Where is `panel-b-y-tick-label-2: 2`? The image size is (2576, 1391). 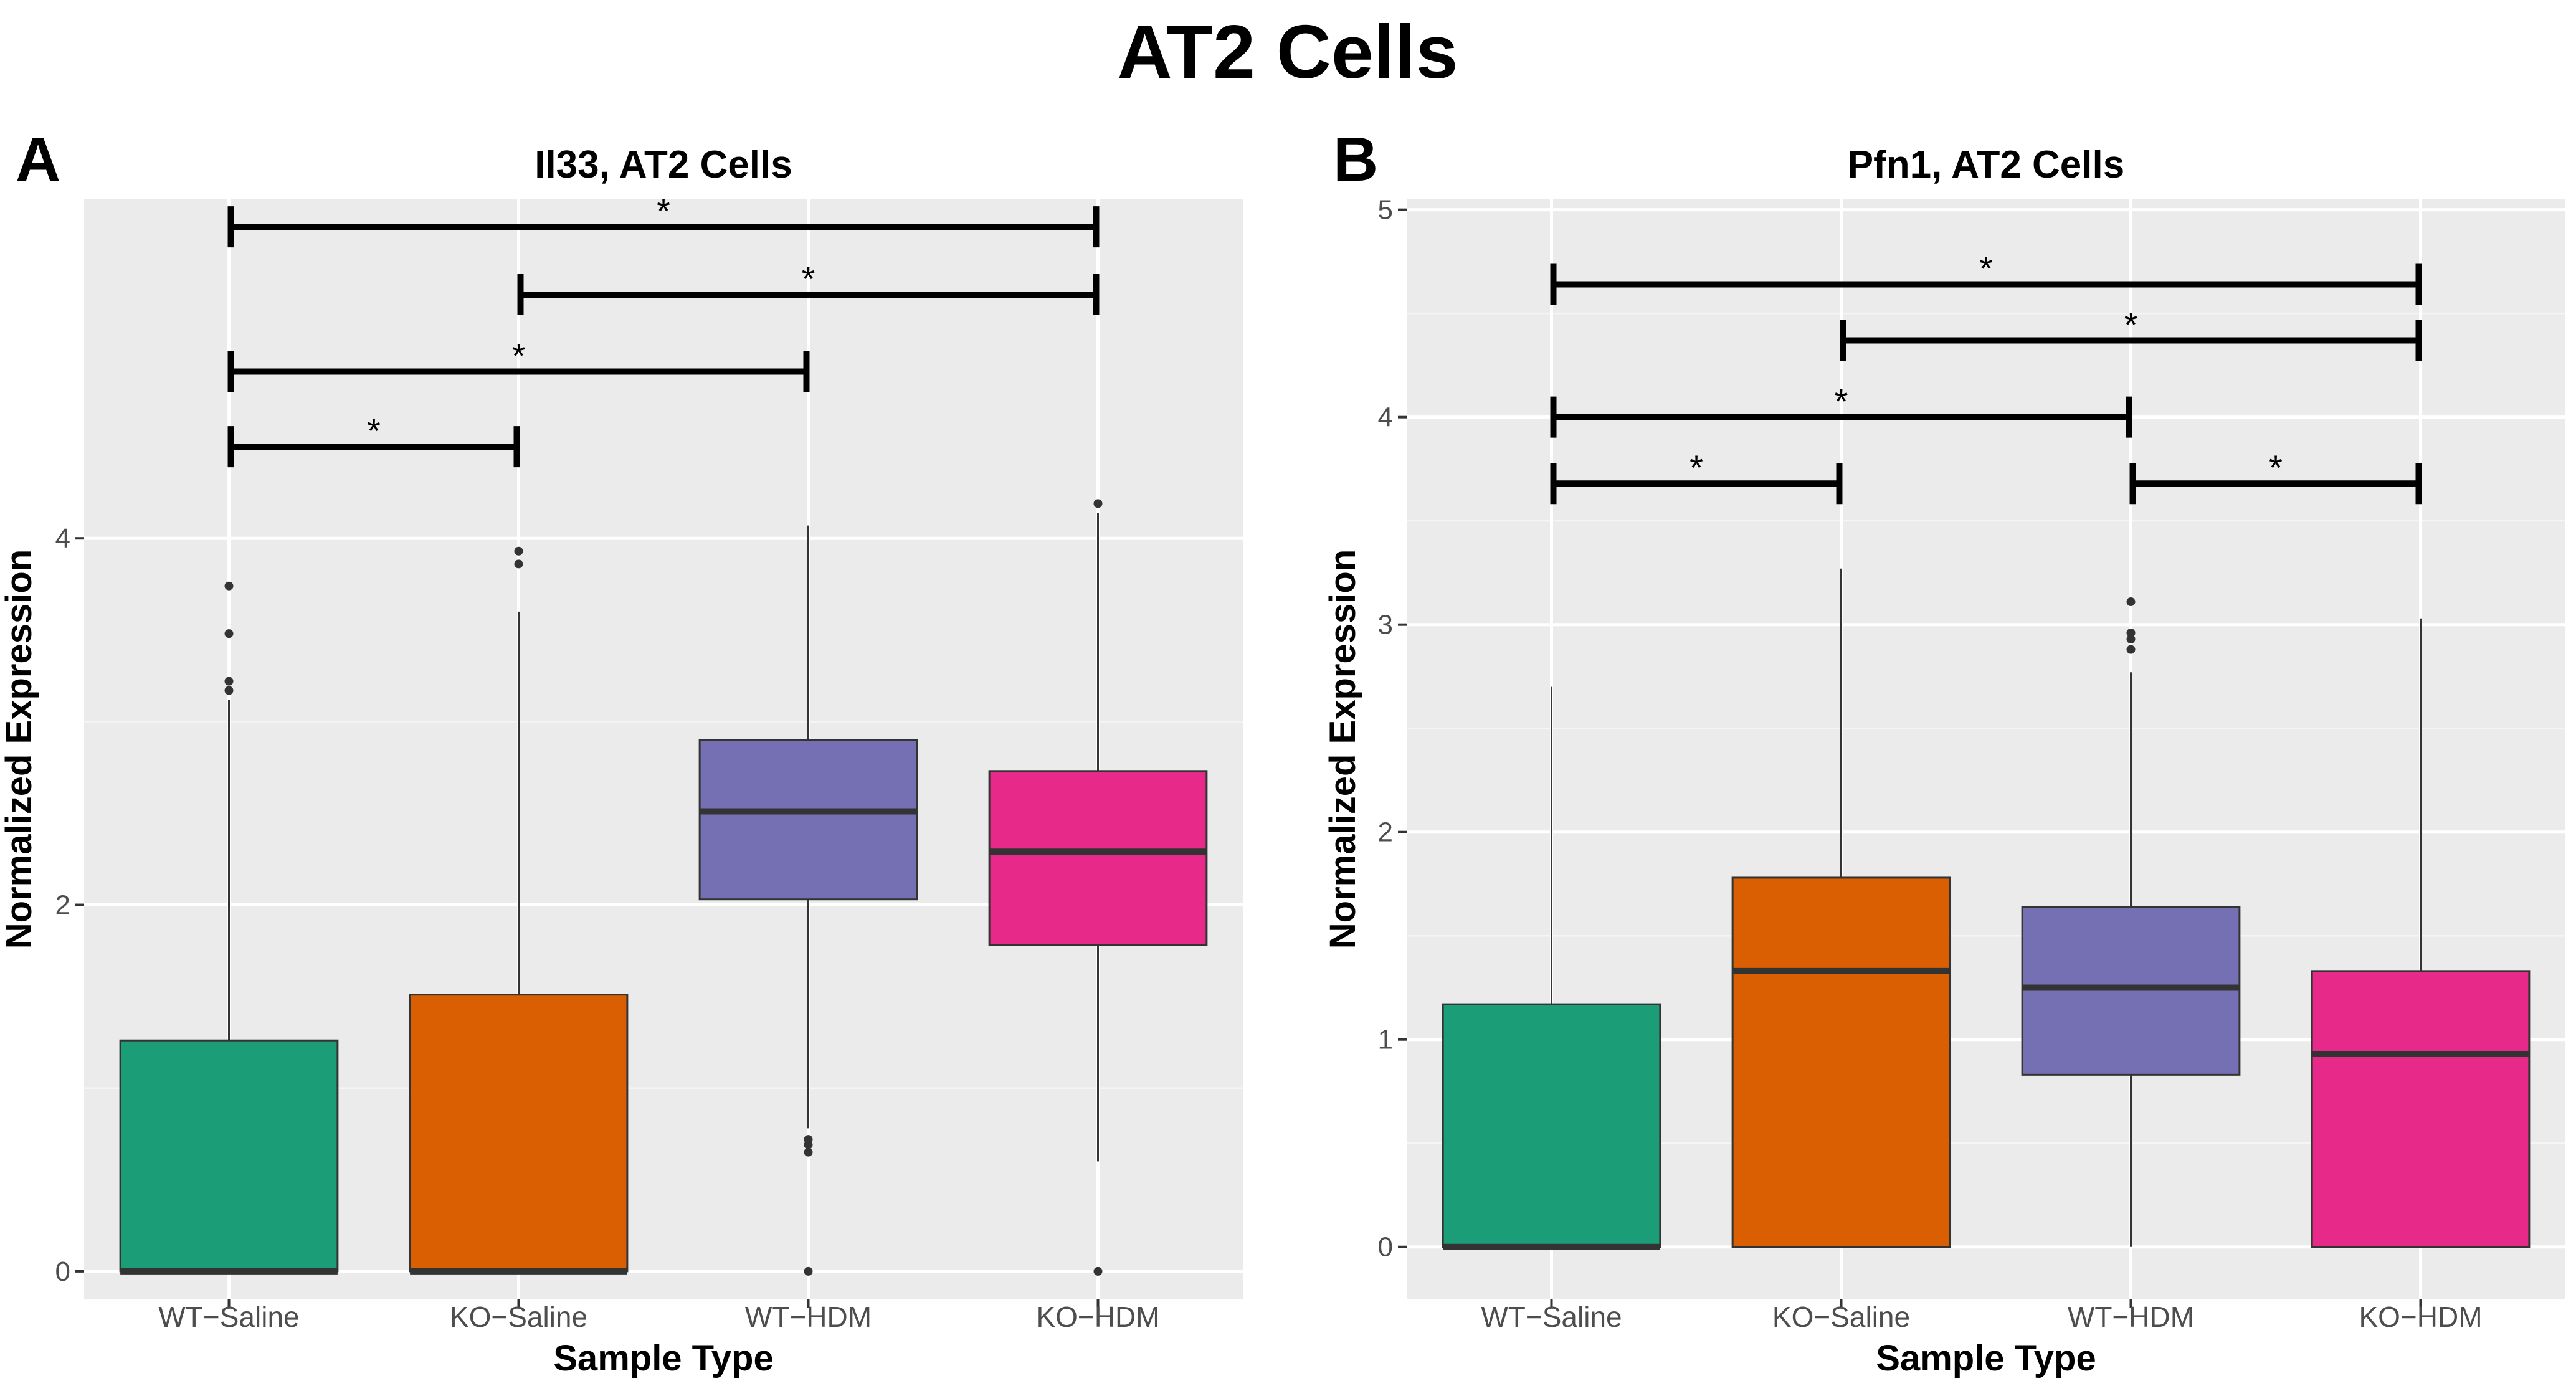
panel-b-y-tick-label-2: 2 is located at coordinates (1385, 832).